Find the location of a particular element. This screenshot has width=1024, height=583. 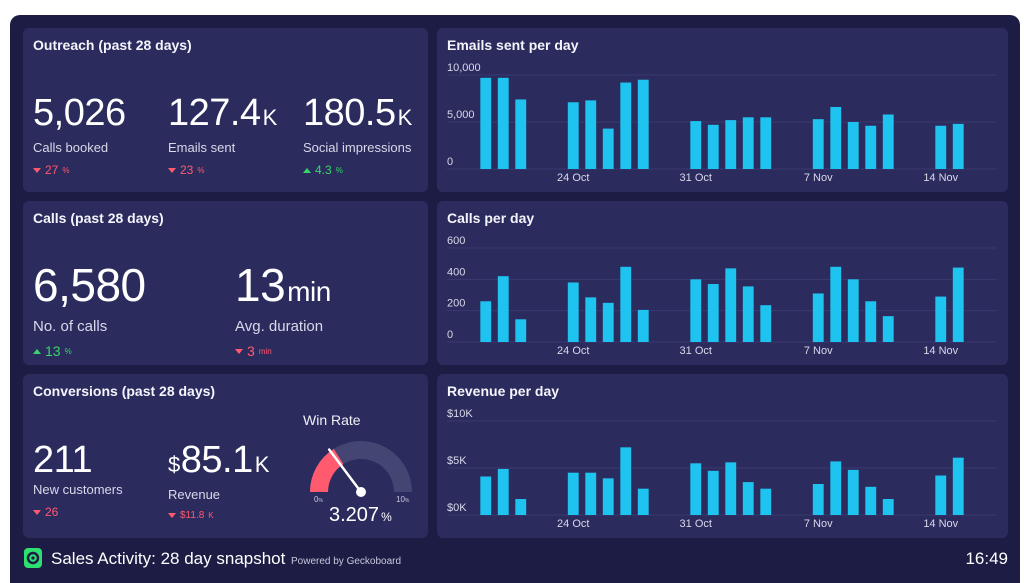

avg-duration-metric: 13min Avg. duration 3 min is located at coordinates (283, 310).